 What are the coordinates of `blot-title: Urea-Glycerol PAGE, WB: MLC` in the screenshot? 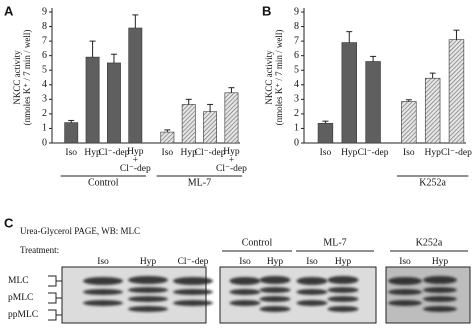 It's located at (80, 231).